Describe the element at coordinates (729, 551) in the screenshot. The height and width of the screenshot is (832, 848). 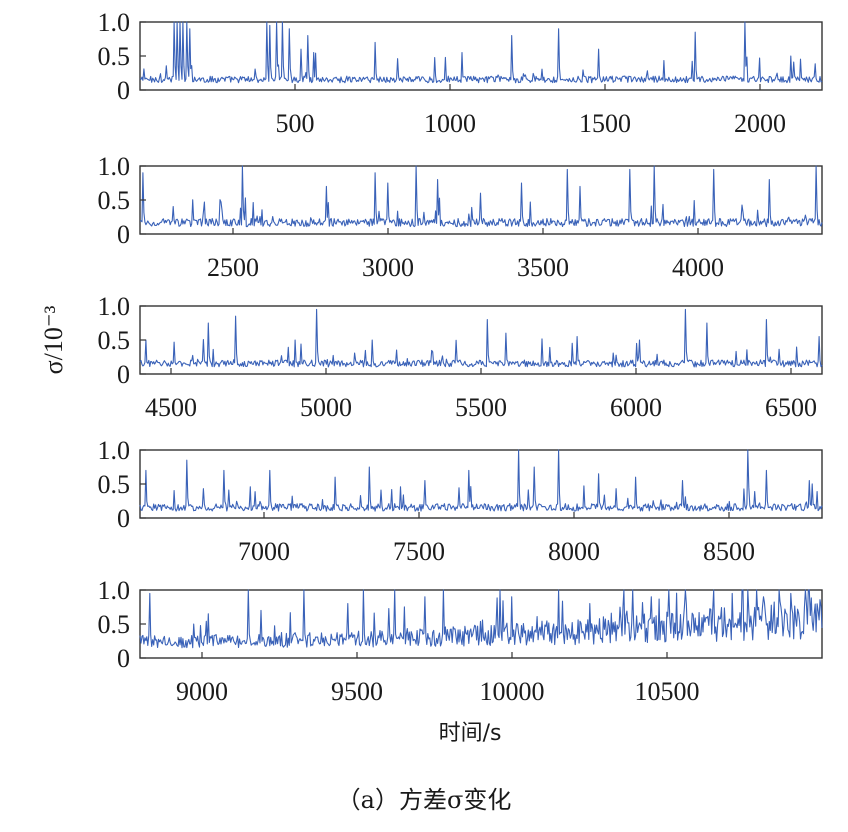
I see `x-tick-label: 8500` at that location.